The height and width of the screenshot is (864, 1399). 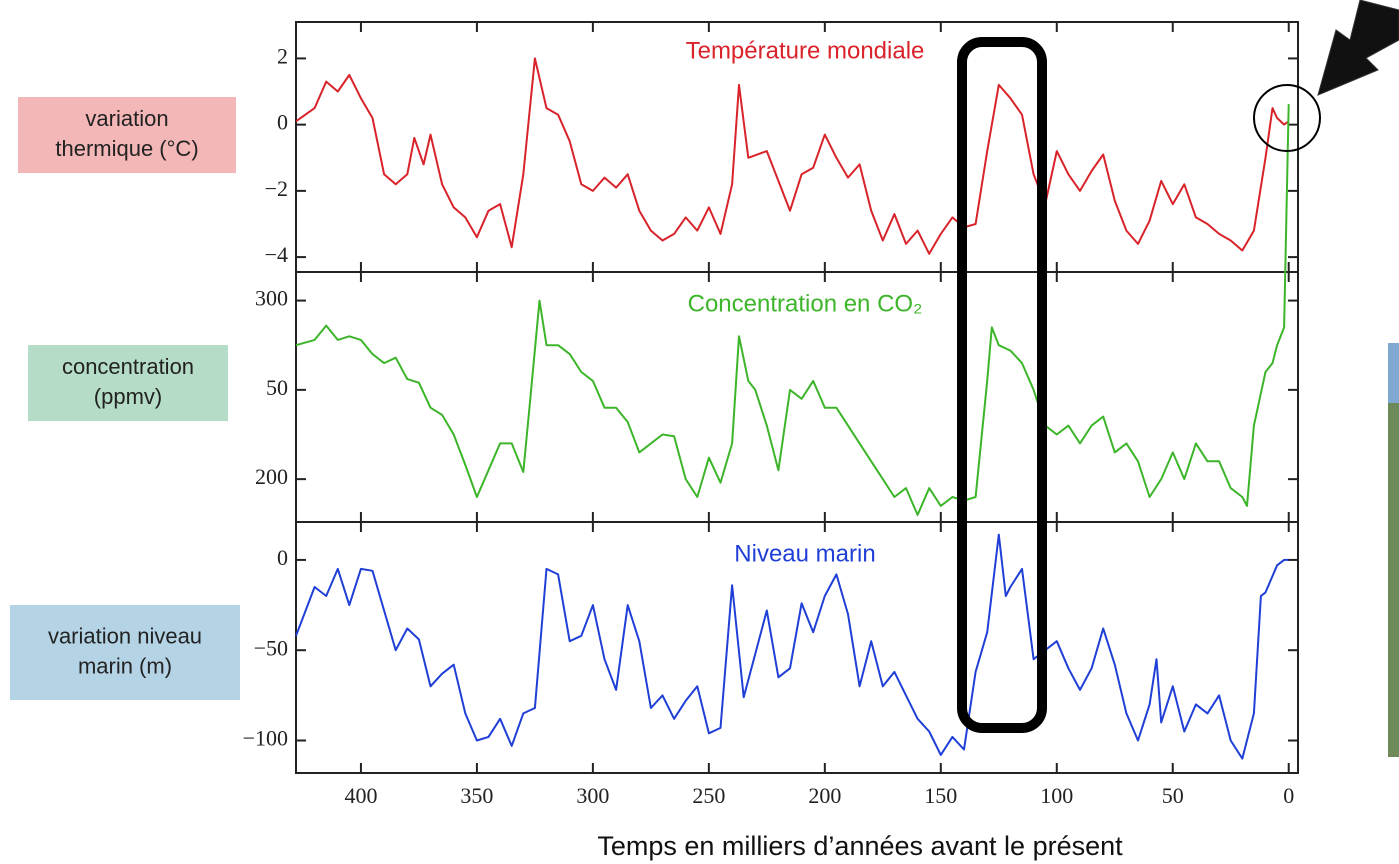 I want to click on y-tick-label: −50, so click(x=271, y=647).